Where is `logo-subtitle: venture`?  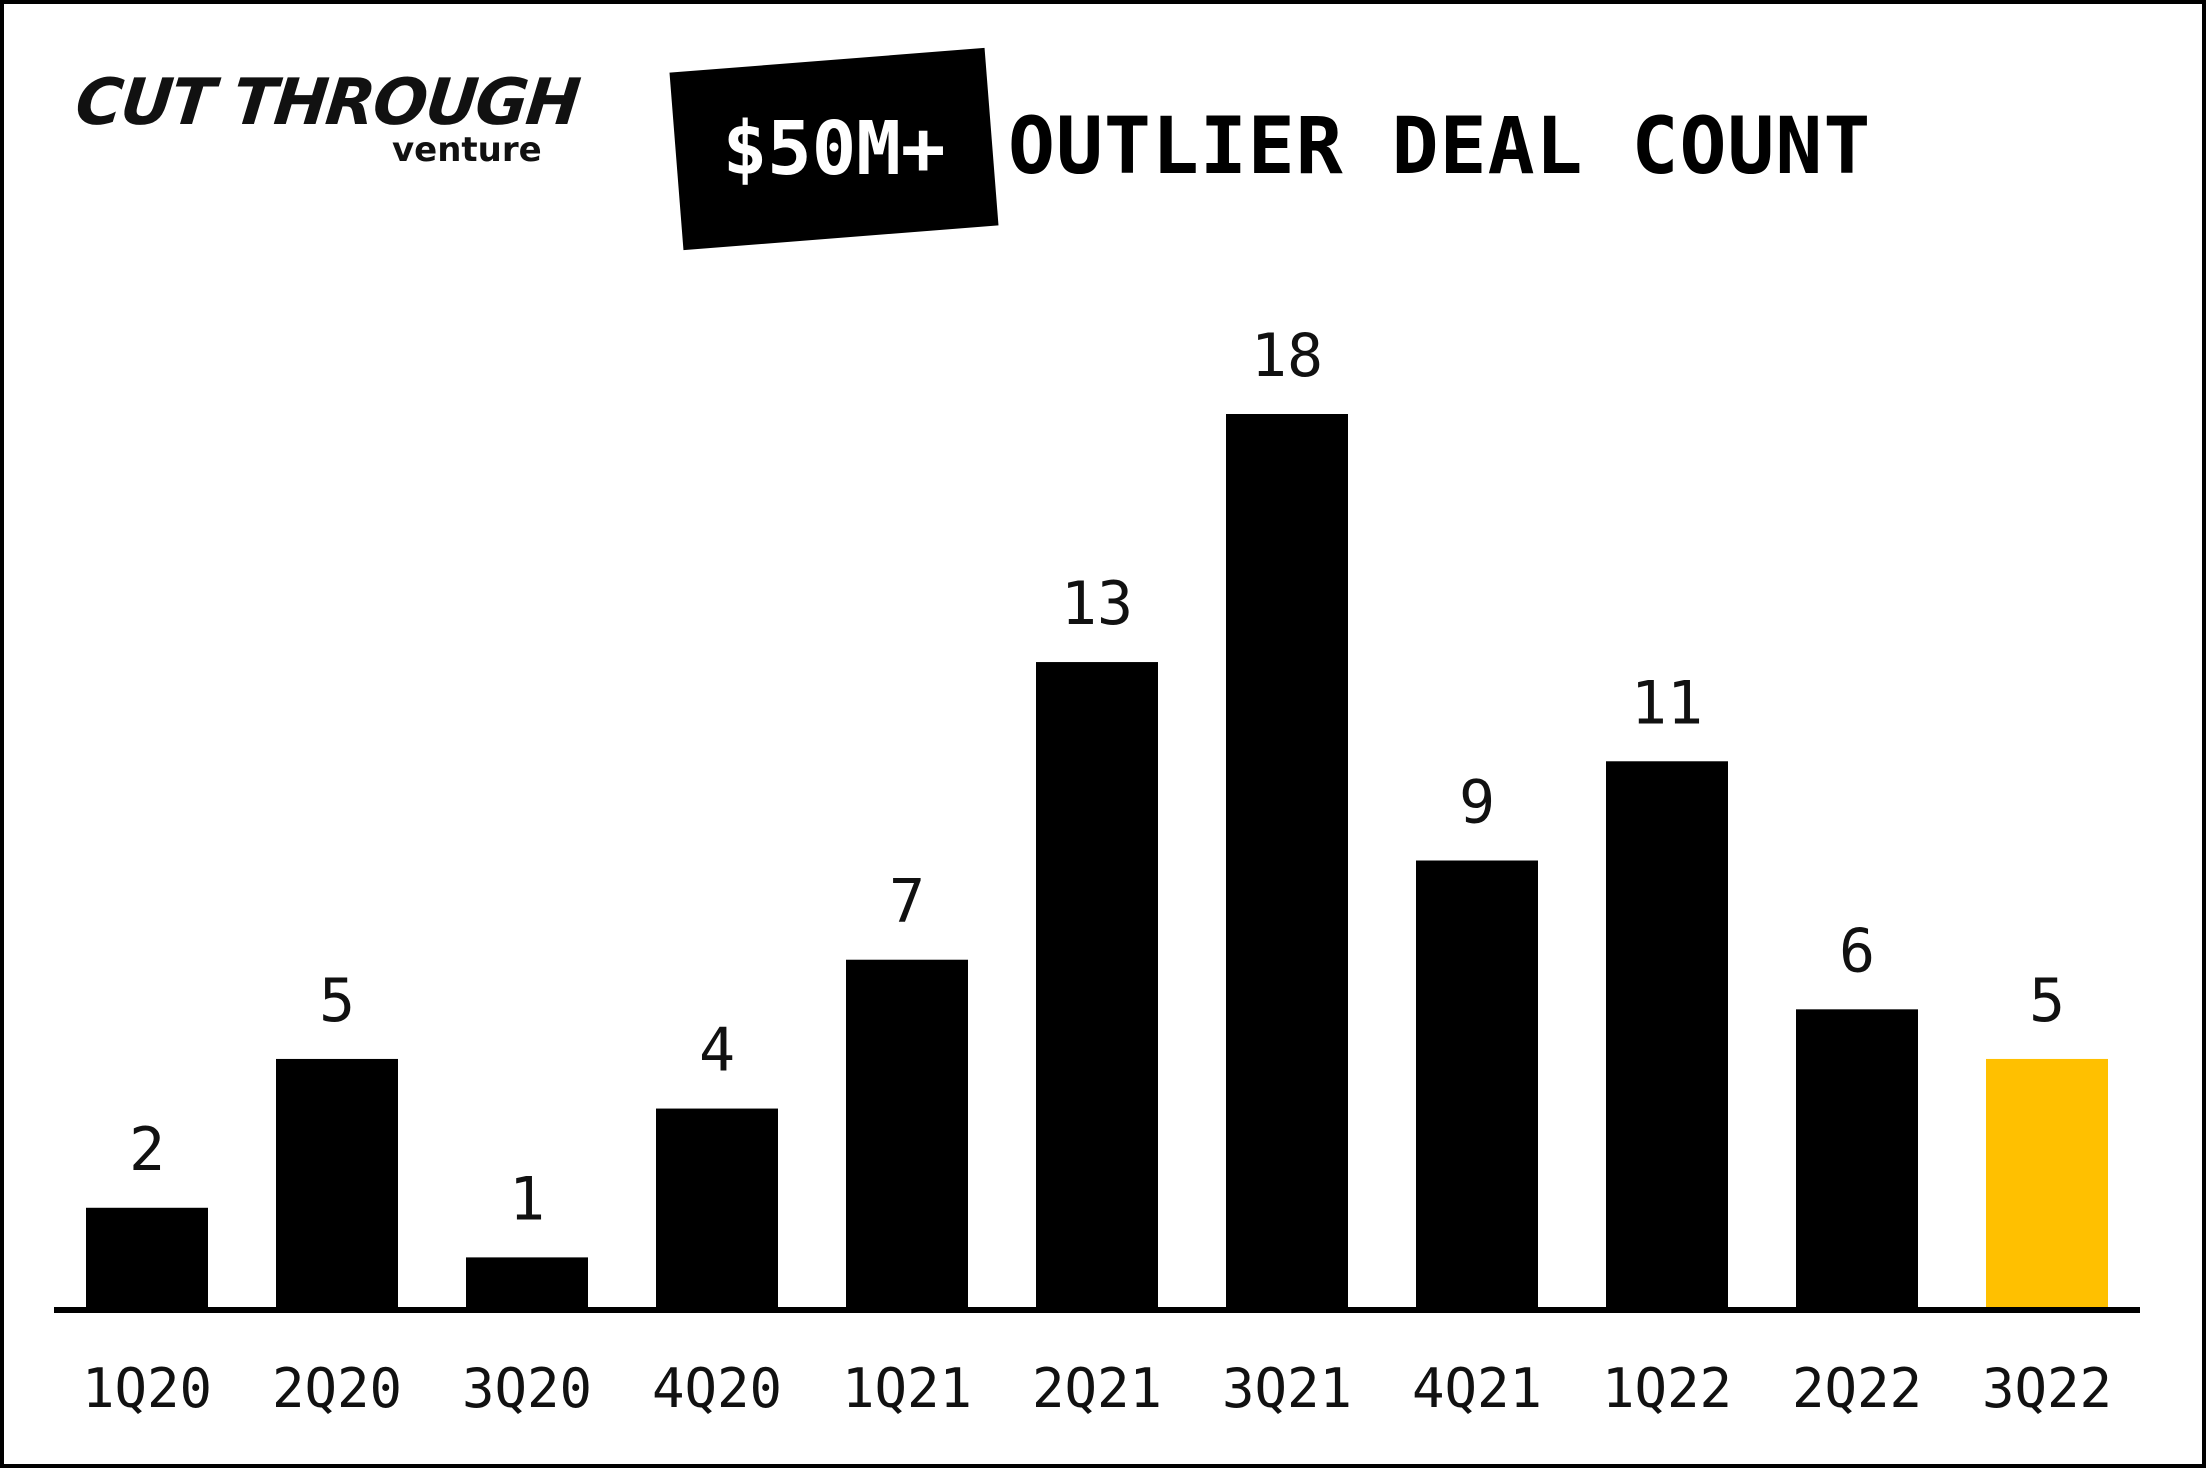
logo-subtitle: venture is located at coordinates (467, 150).